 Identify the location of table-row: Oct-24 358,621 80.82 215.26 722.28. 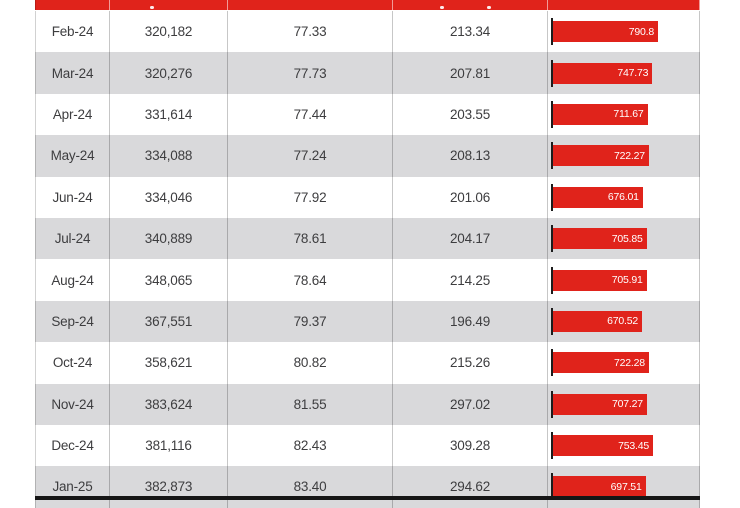
(367, 363).